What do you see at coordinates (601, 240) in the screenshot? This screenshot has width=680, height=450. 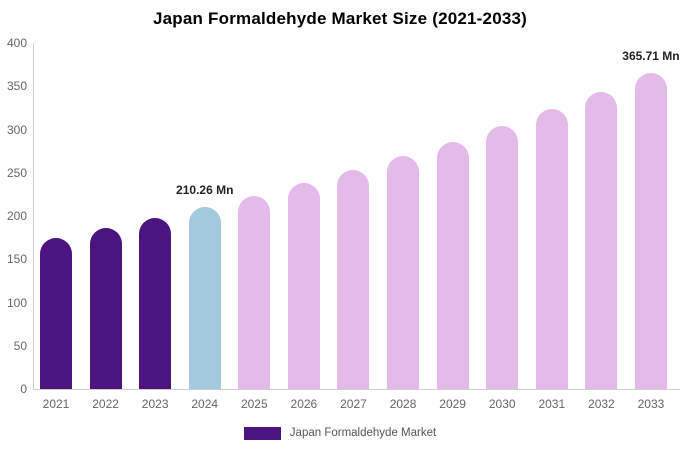 I see `bar-2032` at bounding box center [601, 240].